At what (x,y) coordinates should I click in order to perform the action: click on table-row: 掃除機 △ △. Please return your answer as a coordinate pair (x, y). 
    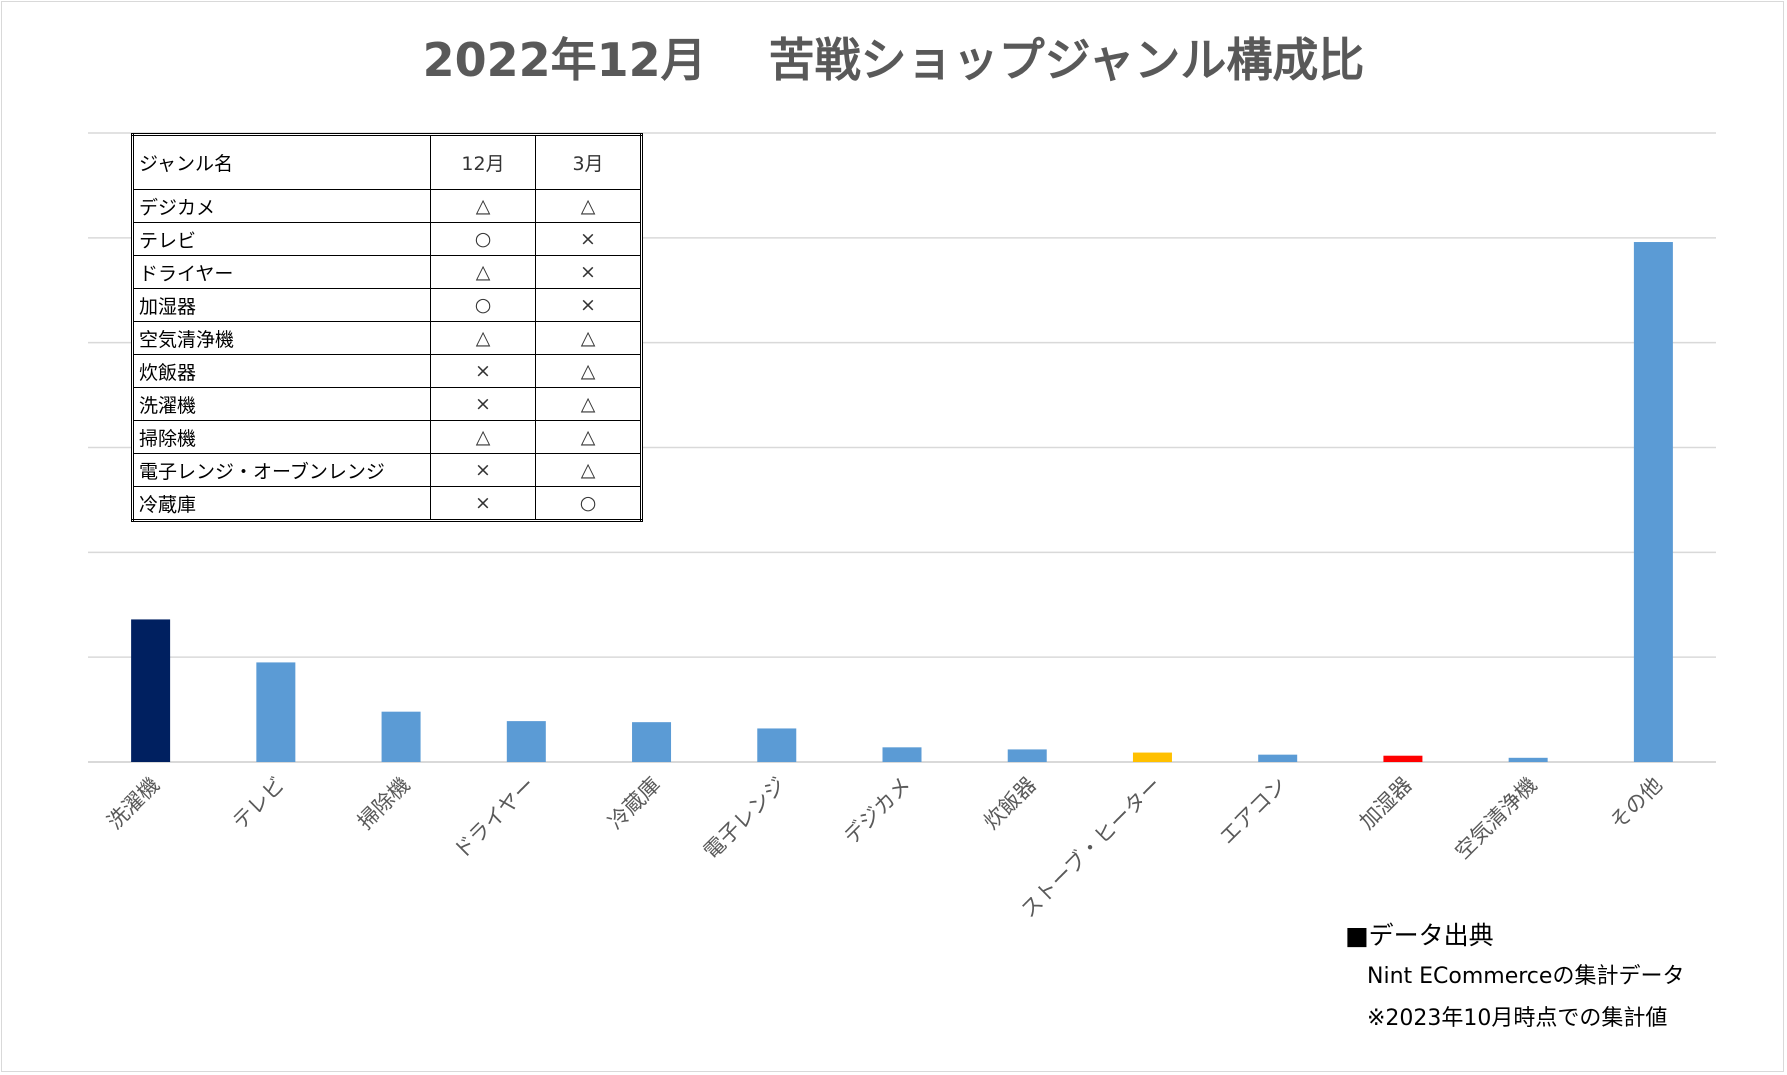
    Looking at the image, I should click on (387, 437).